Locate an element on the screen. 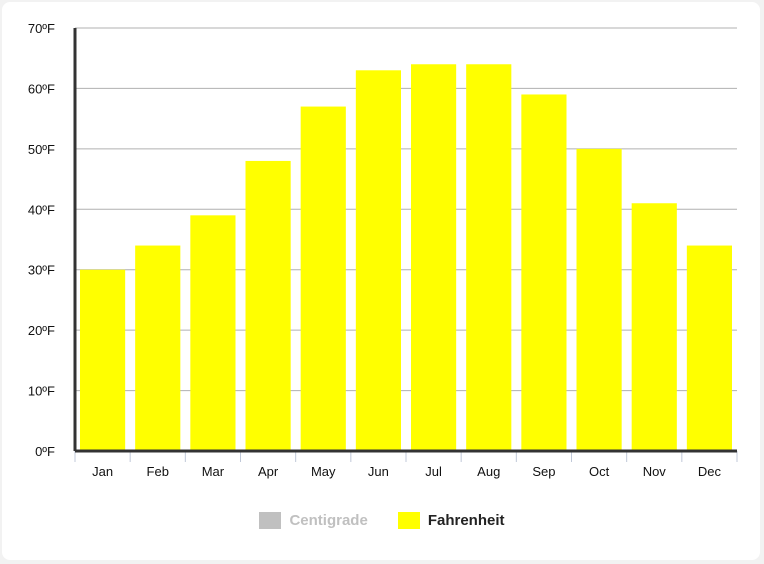 This screenshot has height=564, width=764. legend-swatch-centigrade is located at coordinates (270, 520).